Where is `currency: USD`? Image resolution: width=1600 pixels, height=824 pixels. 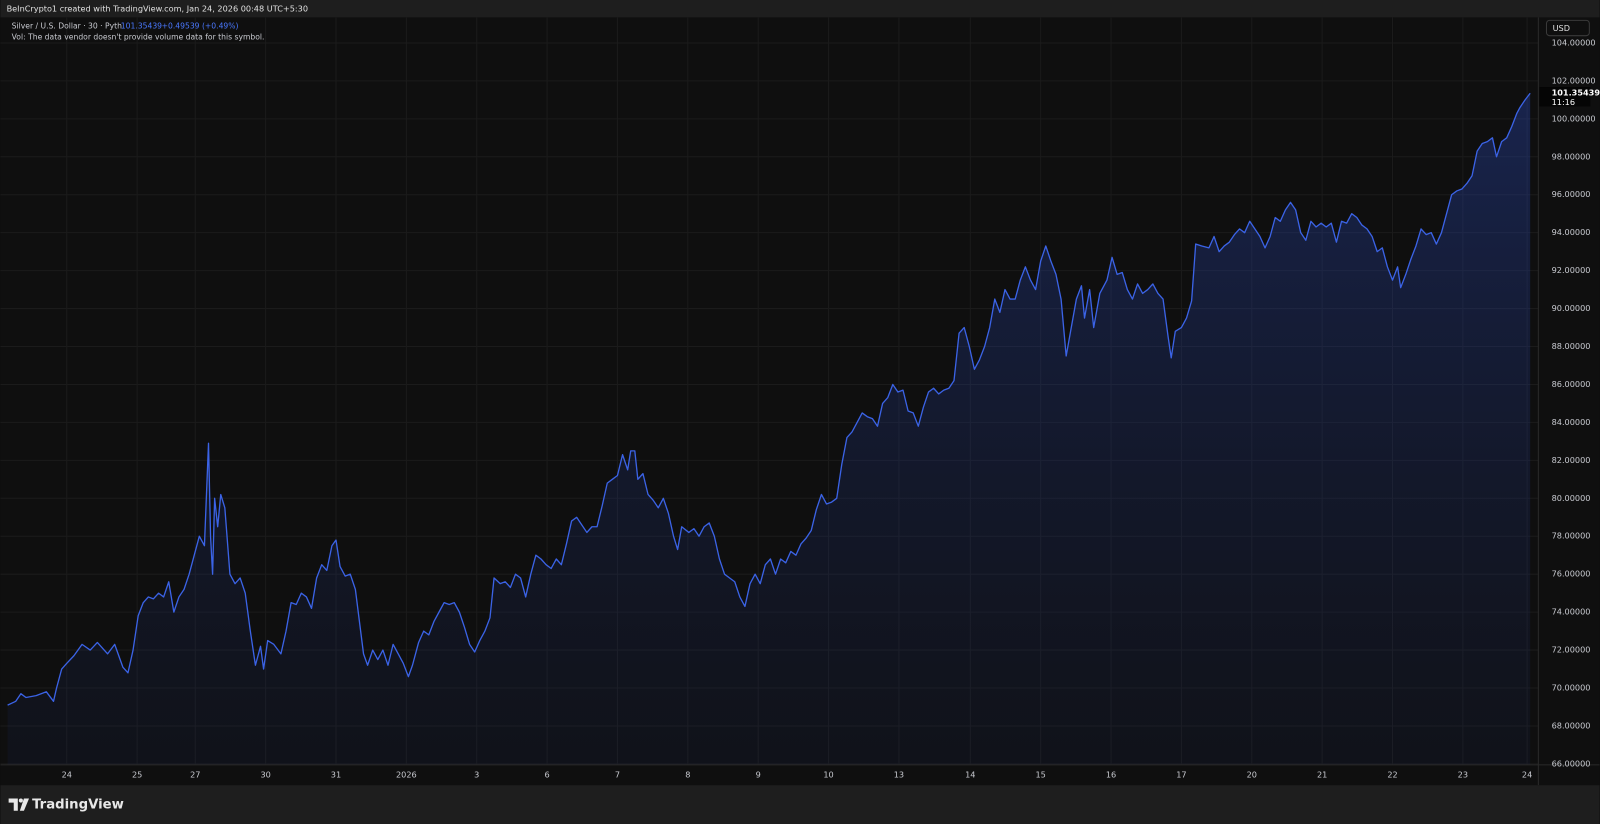 currency: USD is located at coordinates (1561, 28).